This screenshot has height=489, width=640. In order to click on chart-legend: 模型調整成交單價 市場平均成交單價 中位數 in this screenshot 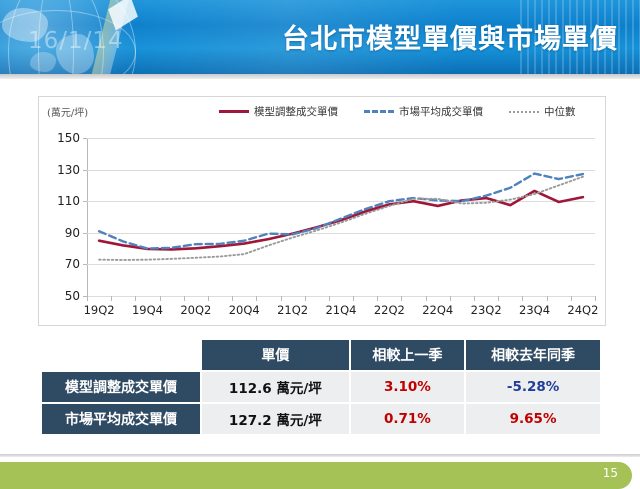, I will do `click(397, 111)`.